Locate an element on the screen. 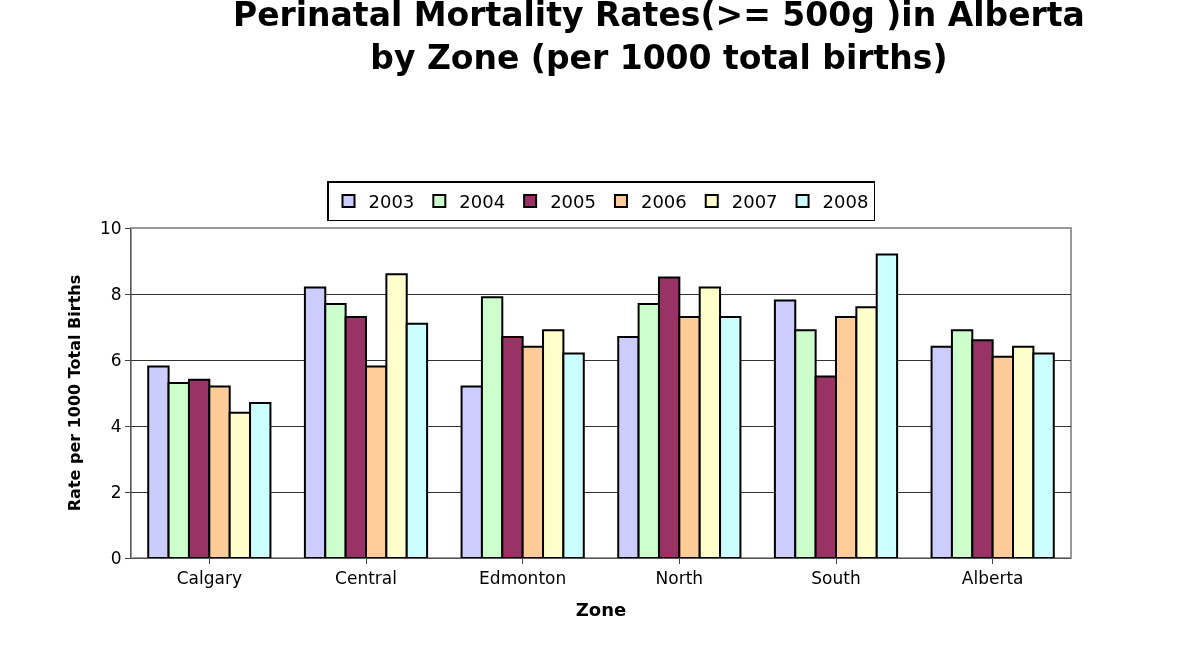  y-tick-label: 10 is located at coordinates (110, 227).